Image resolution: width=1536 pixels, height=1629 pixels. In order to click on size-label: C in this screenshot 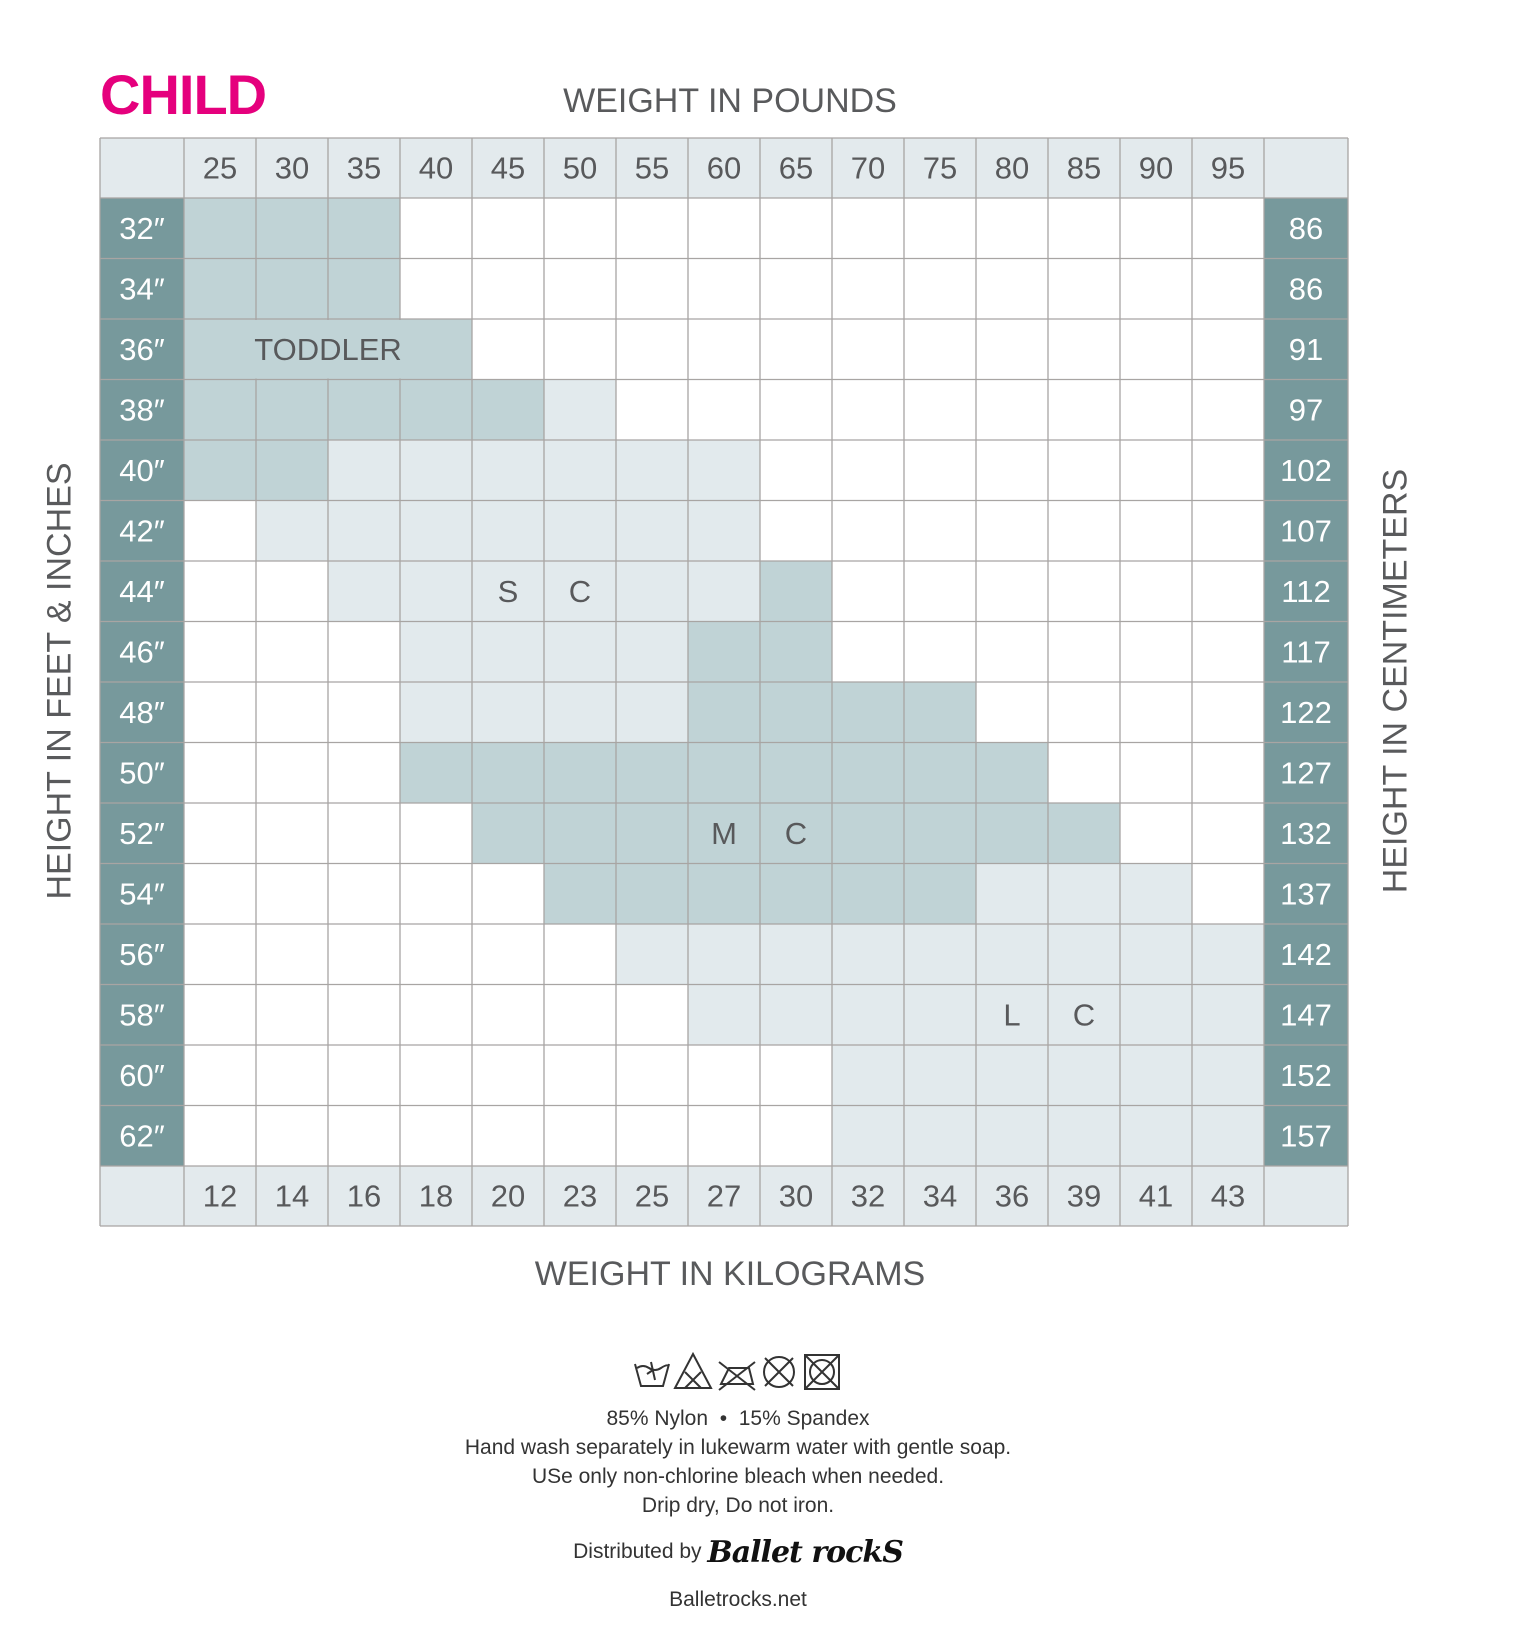, I will do `click(796, 833)`.